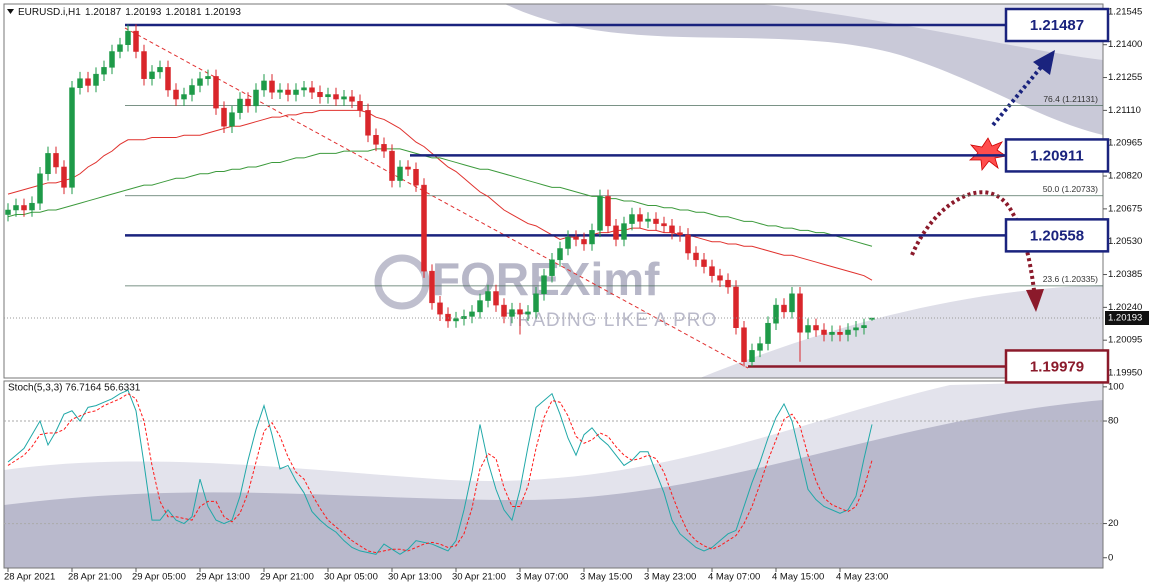  I want to click on x-tick-label: 28 Apr 2021, so click(29, 577).